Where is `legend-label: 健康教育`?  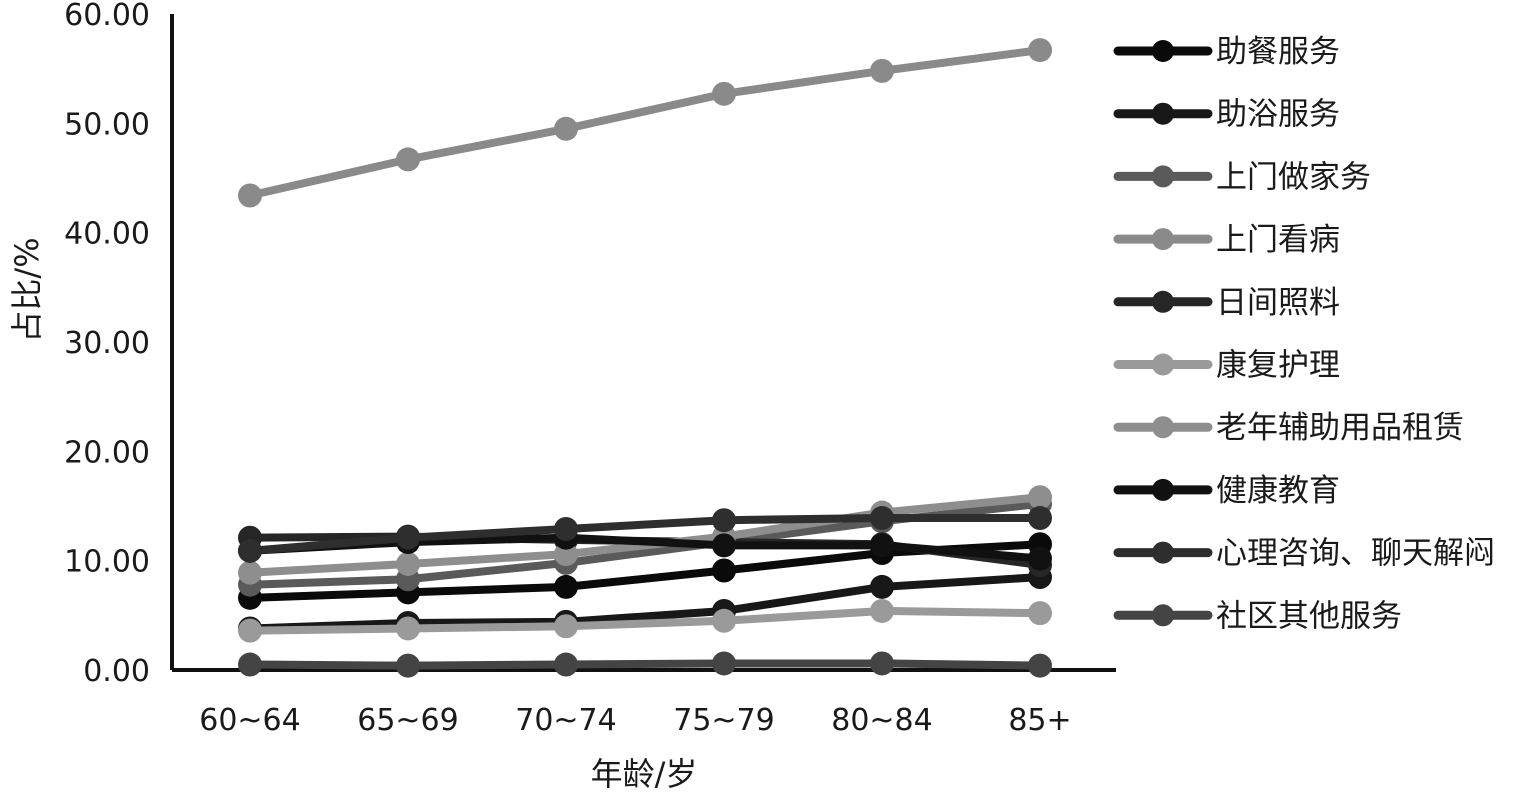
legend-label: 健康教育 is located at coordinates (1278, 491).